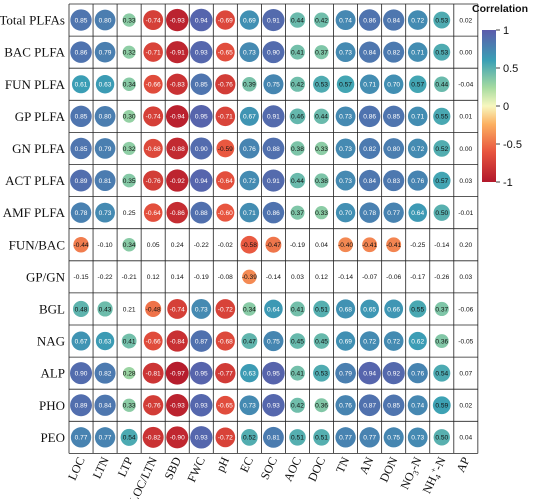 This screenshot has height=499, width=550. I want to click on cell-value: -0.86, so click(177, 213).